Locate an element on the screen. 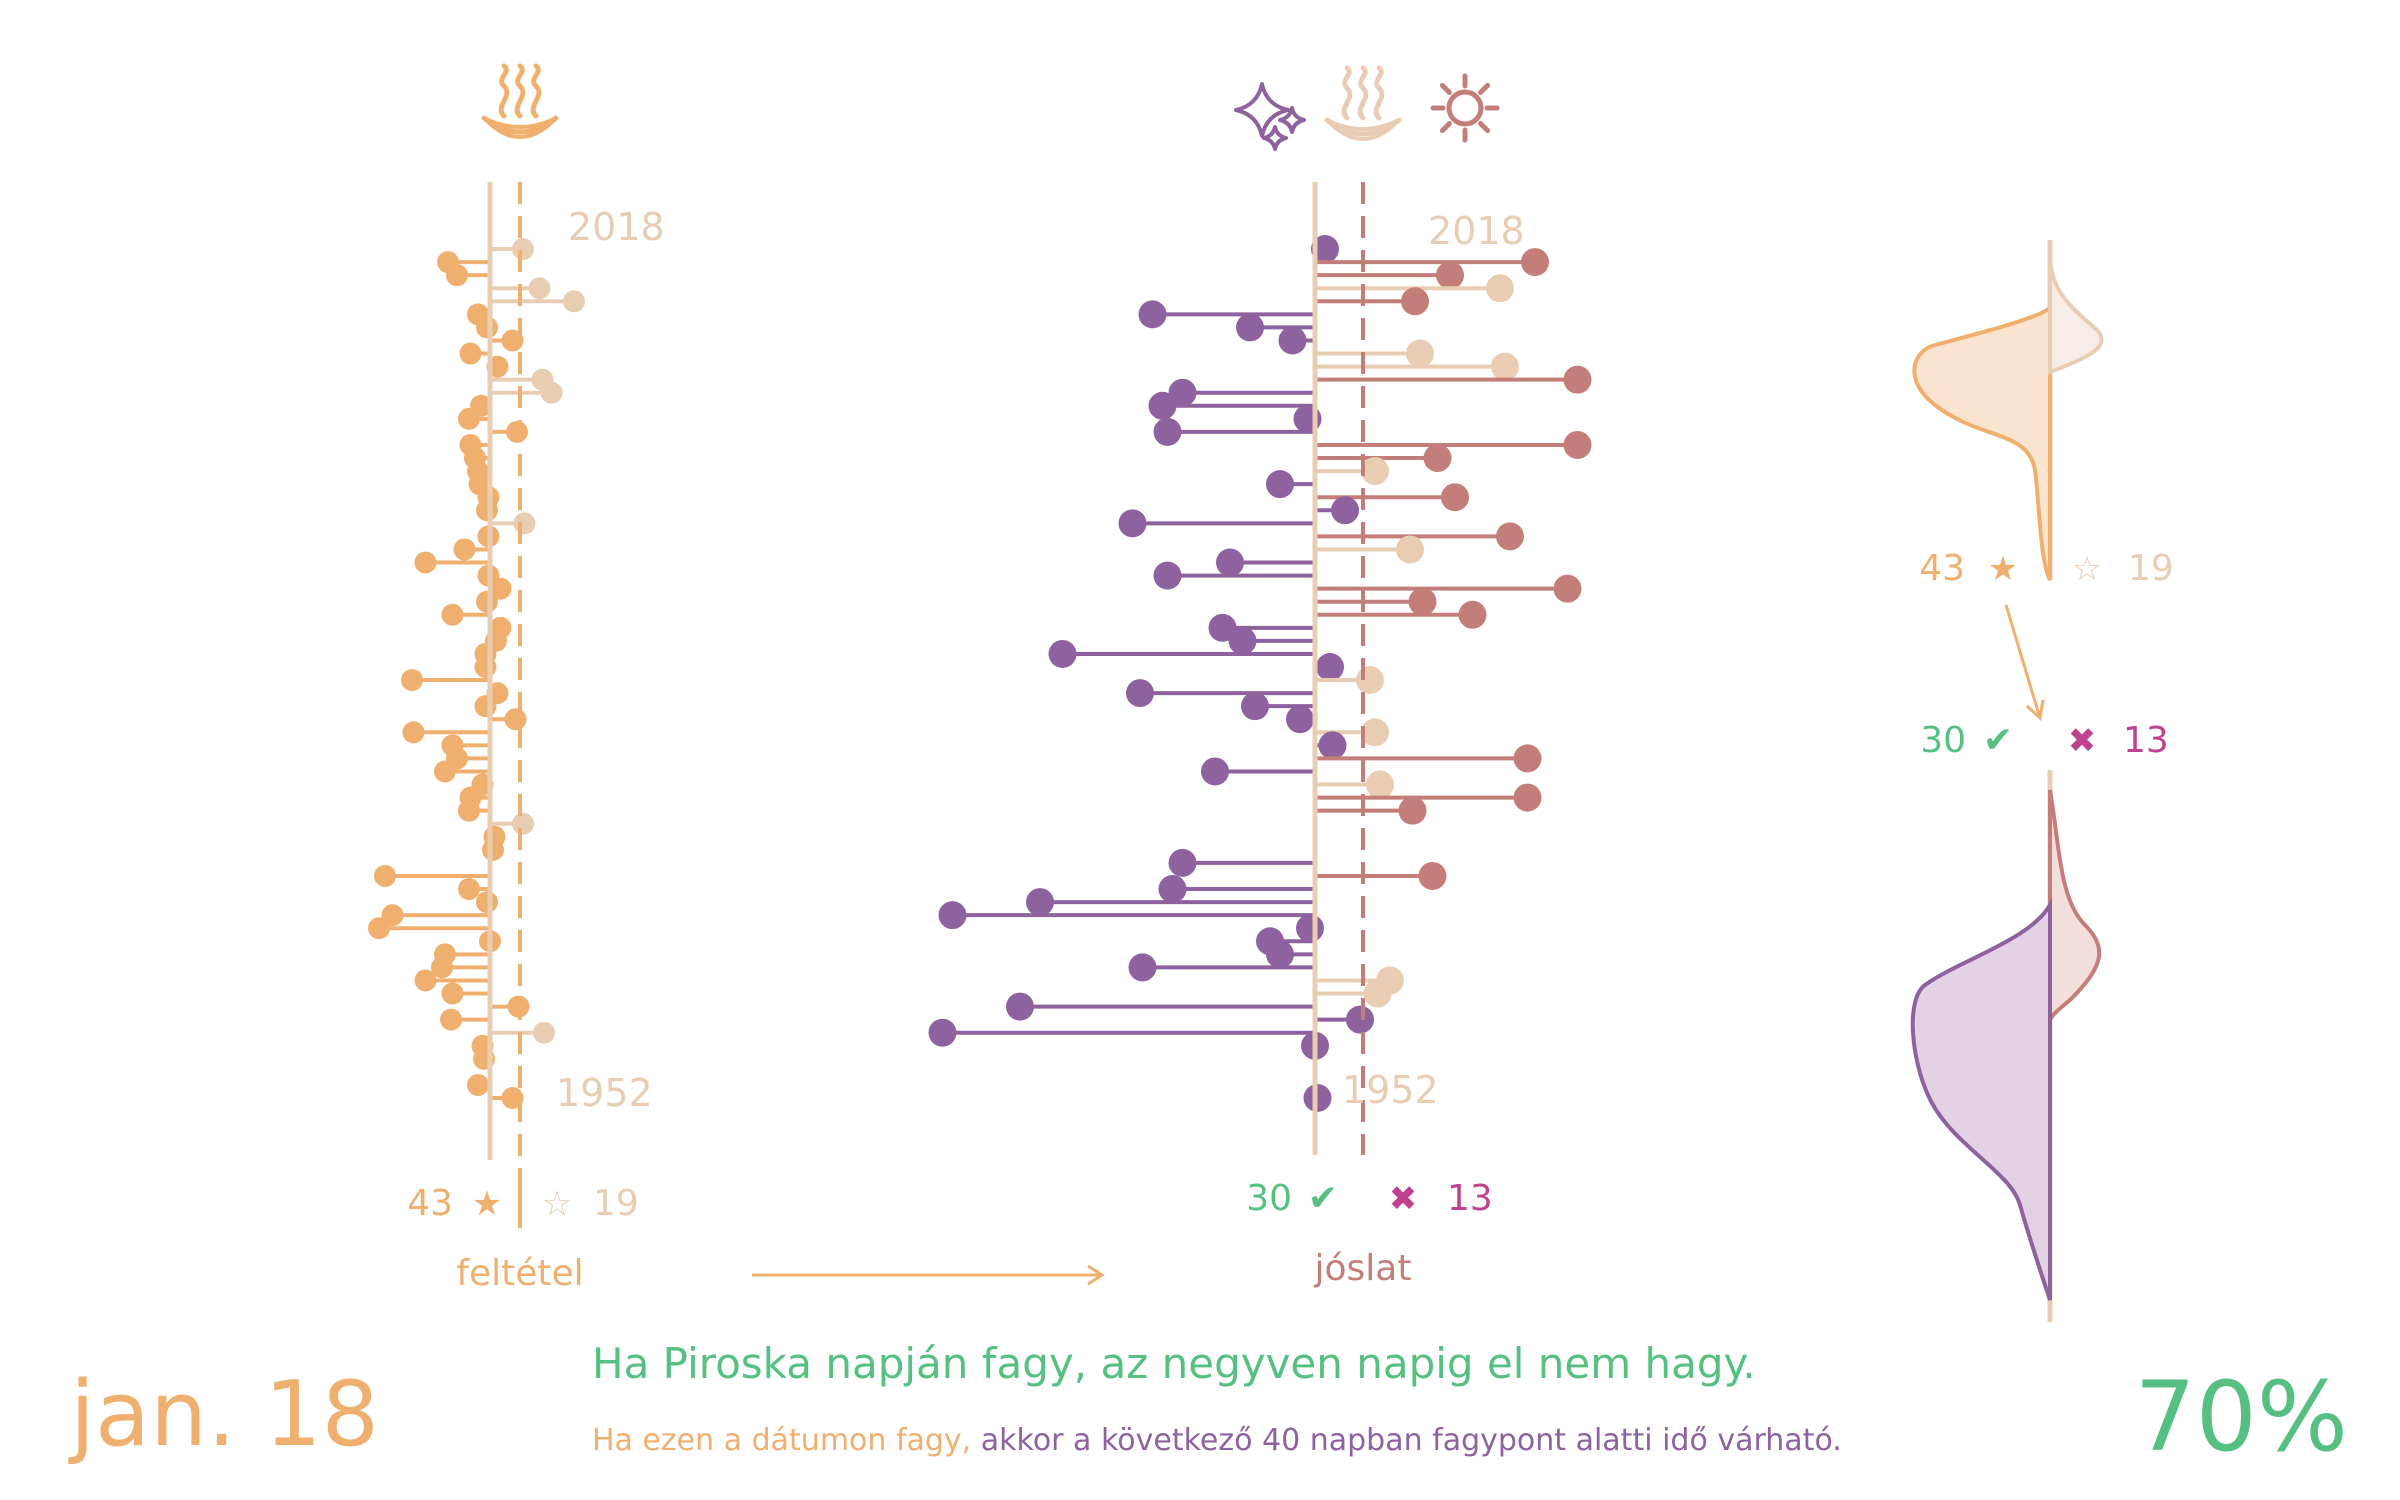 This screenshot has height=1500, width=2400. lollipop-2015 is located at coordinates (1389, 275).